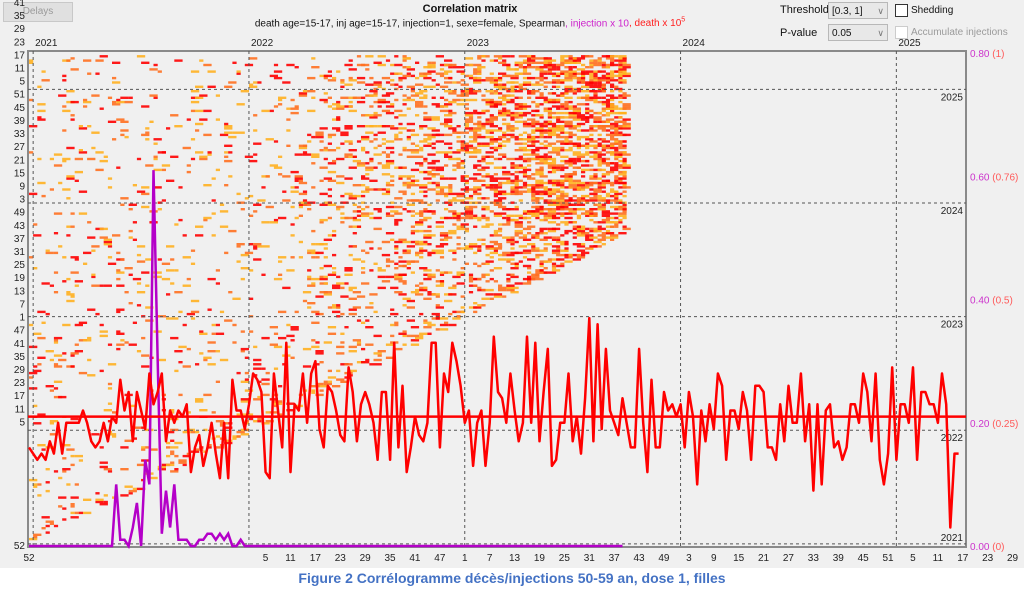  What do you see at coordinates (858, 10) in the screenshot?
I see `threshold-select: [0.3, 1] ∨` at bounding box center [858, 10].